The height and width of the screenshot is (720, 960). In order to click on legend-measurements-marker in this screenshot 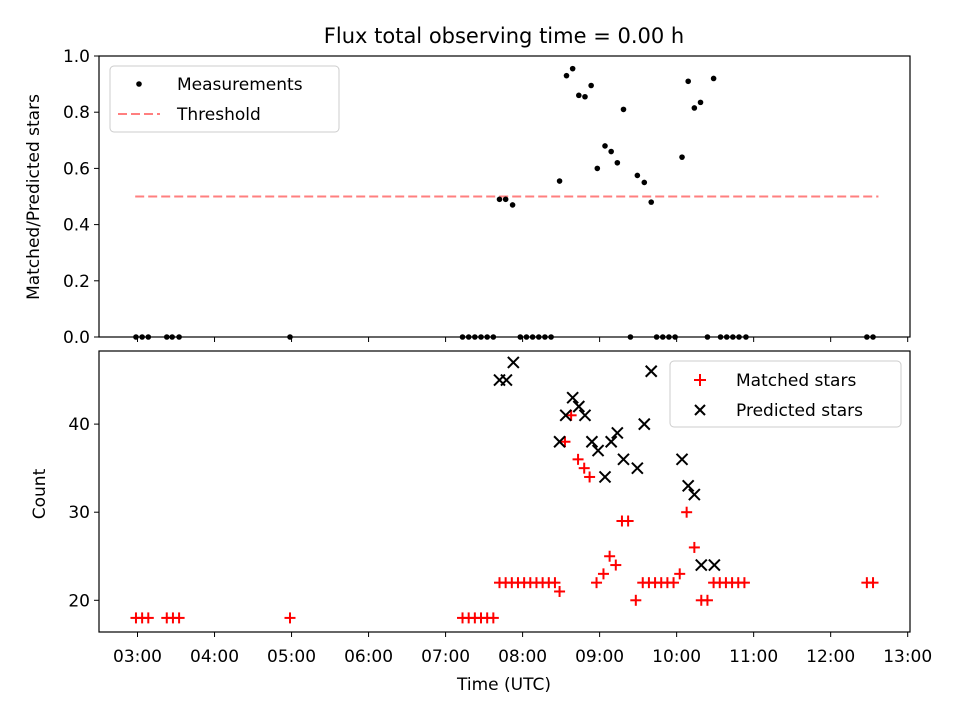, I will do `click(139, 84)`.